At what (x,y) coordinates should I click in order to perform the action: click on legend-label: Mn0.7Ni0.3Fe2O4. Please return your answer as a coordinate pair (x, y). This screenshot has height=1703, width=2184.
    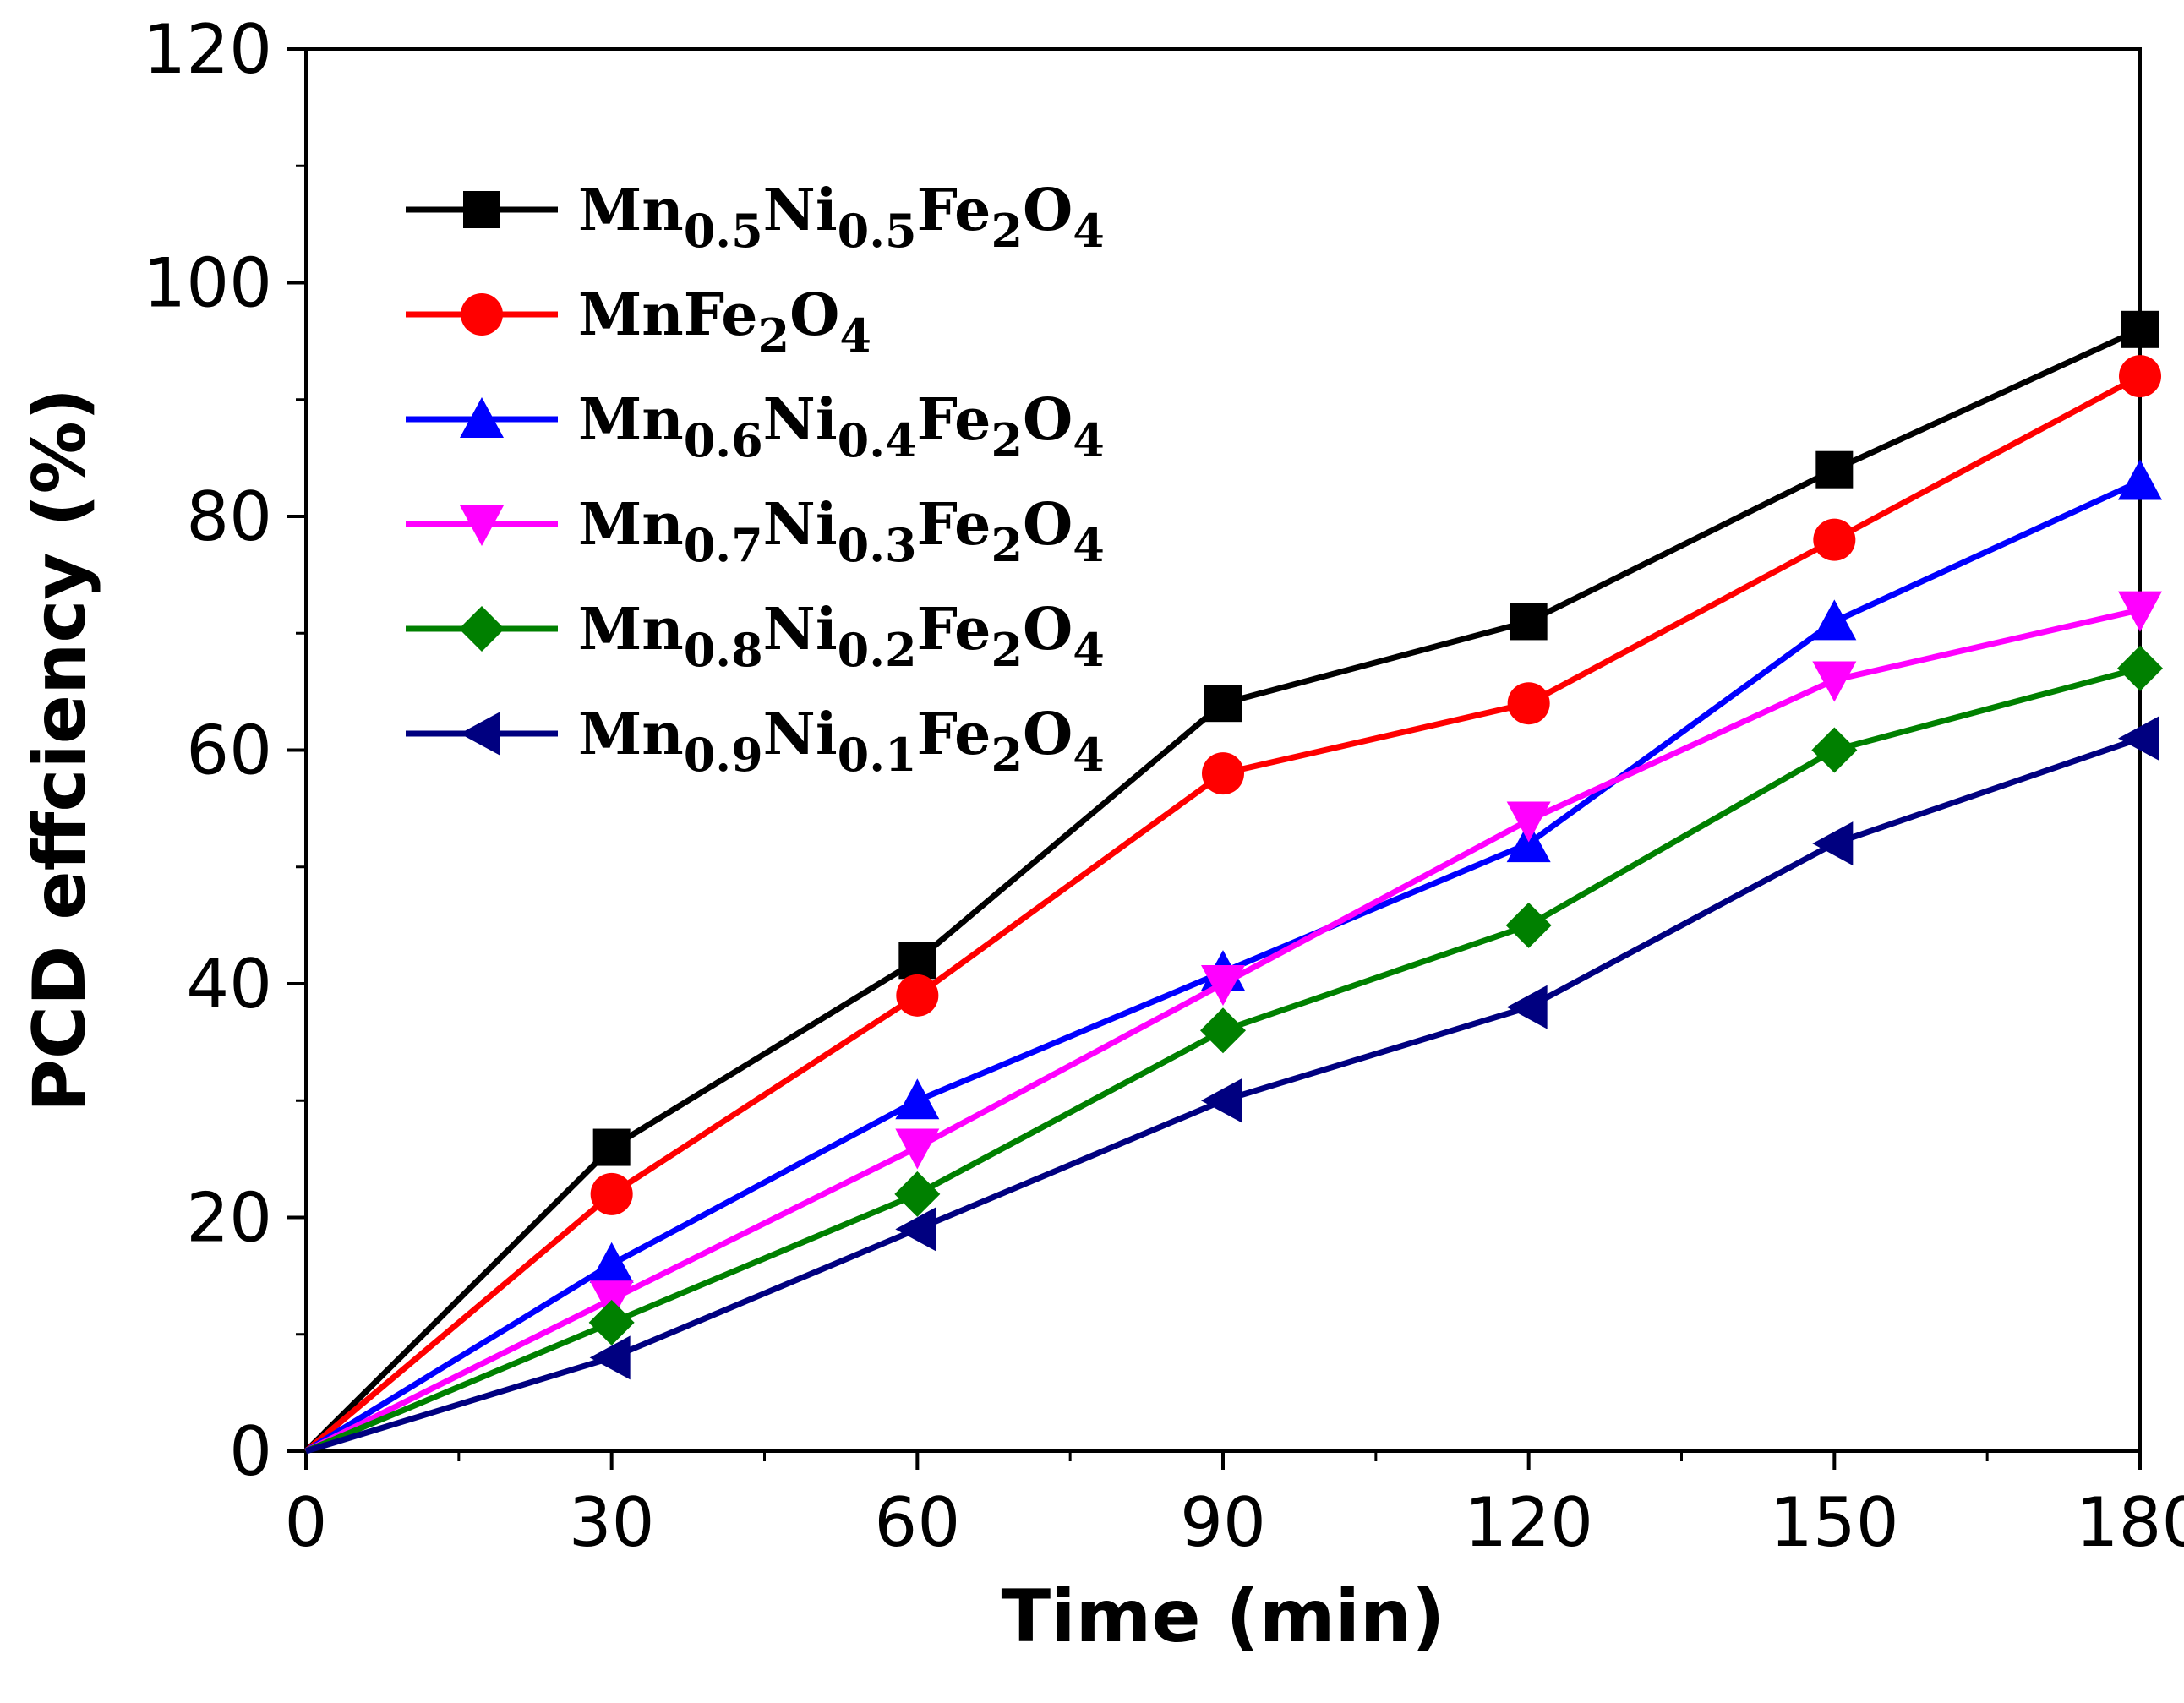
    Looking at the image, I should click on (841, 532).